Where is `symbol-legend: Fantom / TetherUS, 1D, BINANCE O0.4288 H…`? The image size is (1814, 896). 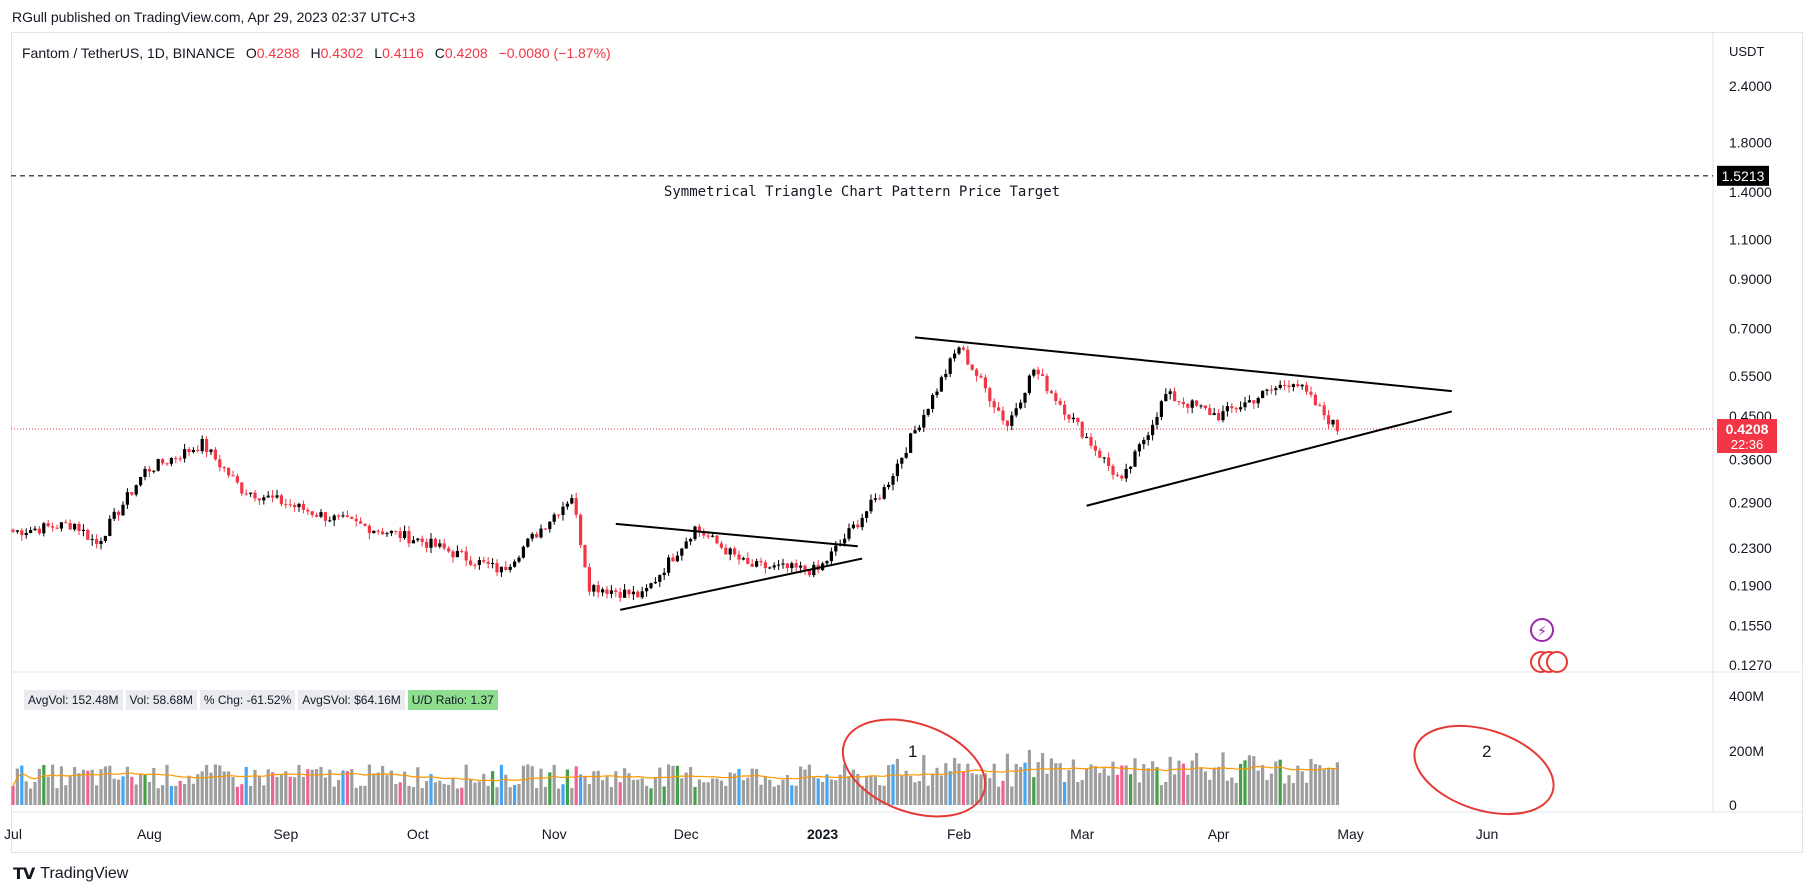 symbol-legend: Fantom / TetherUS, 1D, BINANCE O0.4288 H… is located at coordinates (316, 53).